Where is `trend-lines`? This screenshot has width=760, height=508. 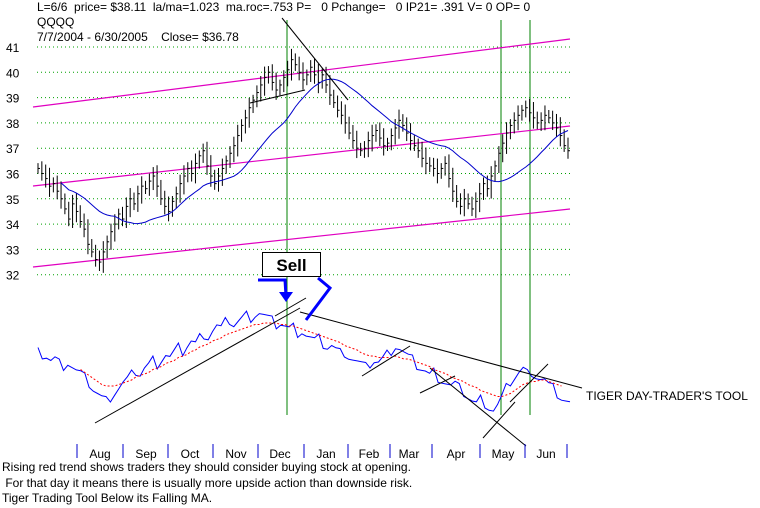
trend-lines is located at coordinates (299, 60).